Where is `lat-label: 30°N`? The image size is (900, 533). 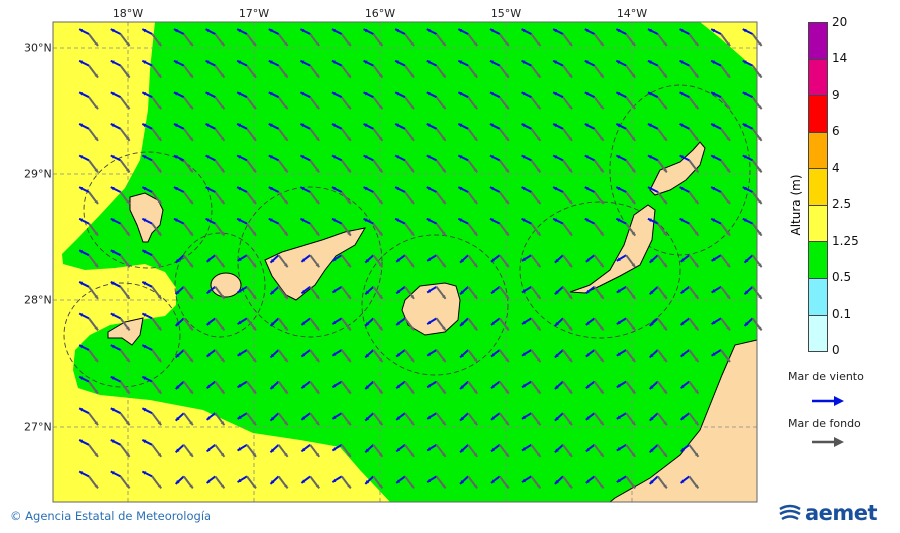 lat-label: 30°N is located at coordinates (38, 48).